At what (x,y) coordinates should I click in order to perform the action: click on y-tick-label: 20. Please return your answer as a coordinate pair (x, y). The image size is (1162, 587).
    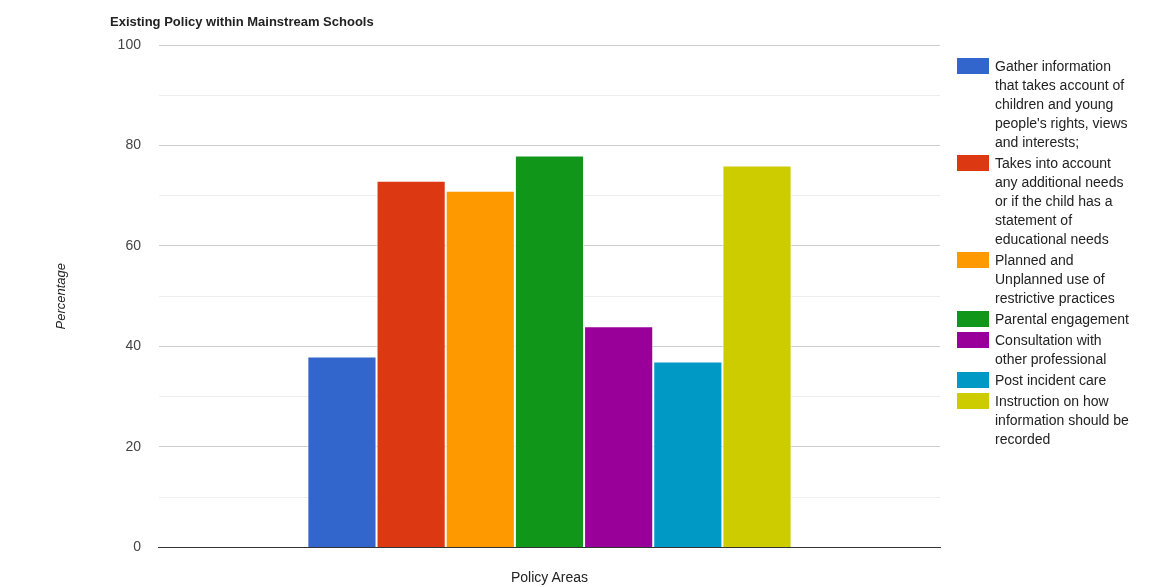
    Looking at the image, I should click on (133, 445).